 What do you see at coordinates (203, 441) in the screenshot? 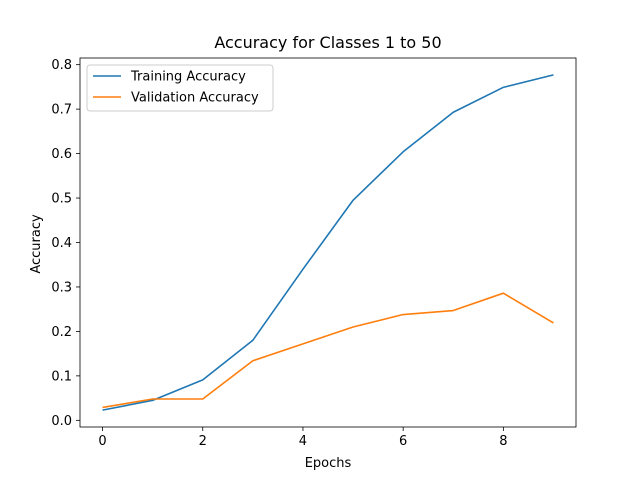
I see `x-tick-label: 2` at bounding box center [203, 441].